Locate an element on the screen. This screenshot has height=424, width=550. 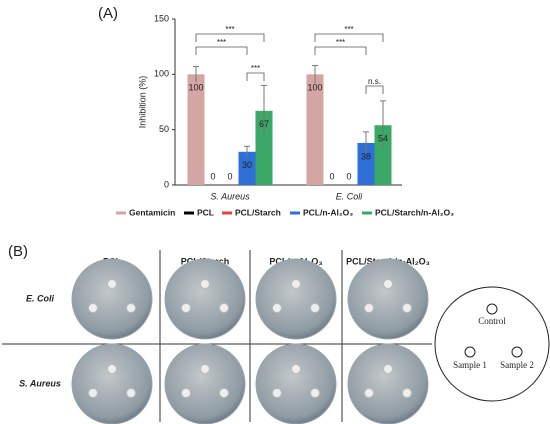
y-tick-label: 150 is located at coordinates (161, 18).